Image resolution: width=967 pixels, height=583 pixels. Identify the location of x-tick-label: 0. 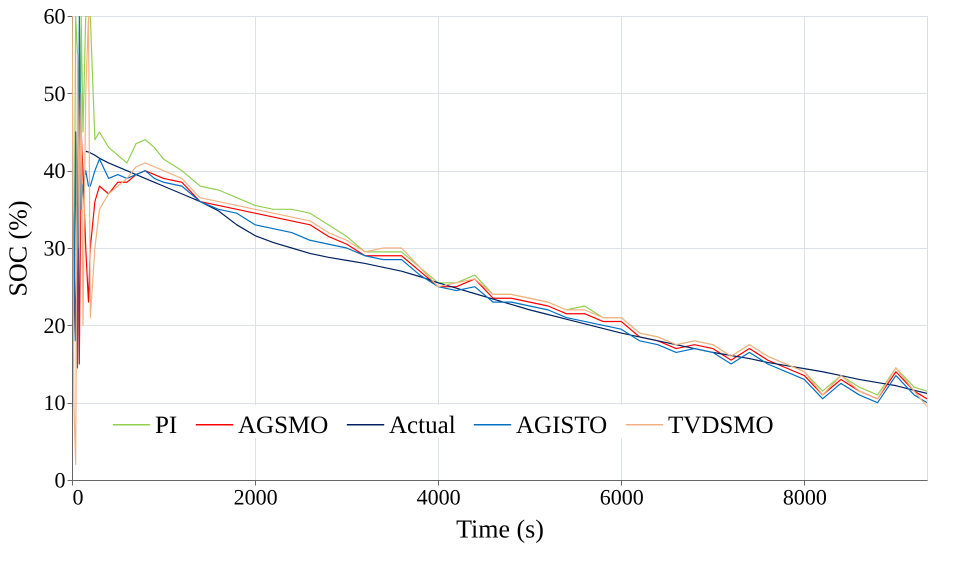
(78, 497).